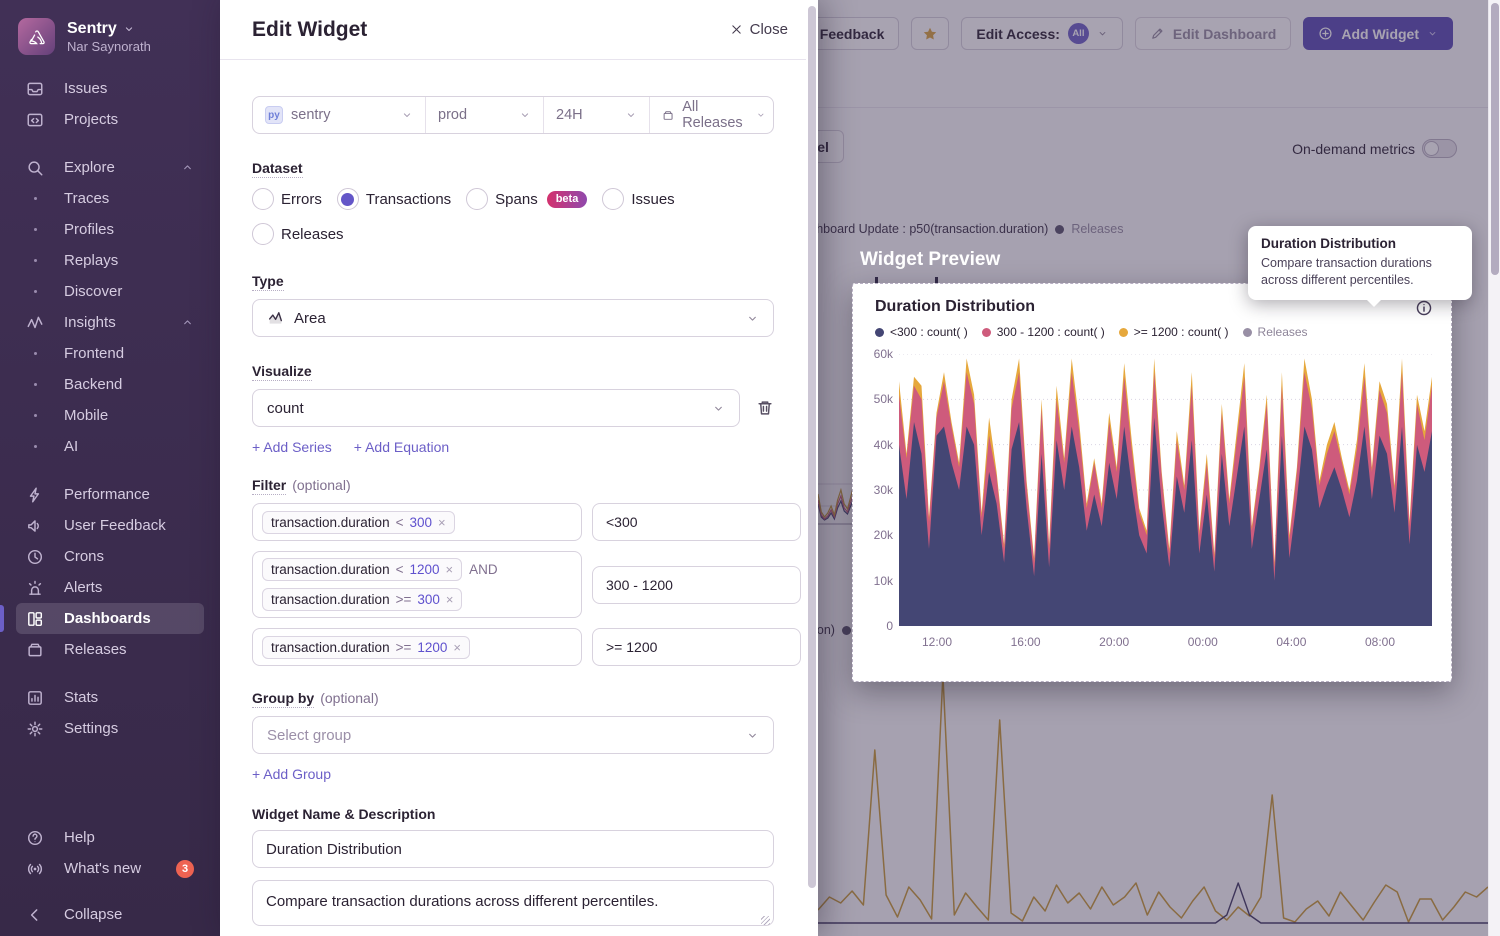  What do you see at coordinates (1165, 490) in the screenshot?
I see `duration-distribution-chart` at bounding box center [1165, 490].